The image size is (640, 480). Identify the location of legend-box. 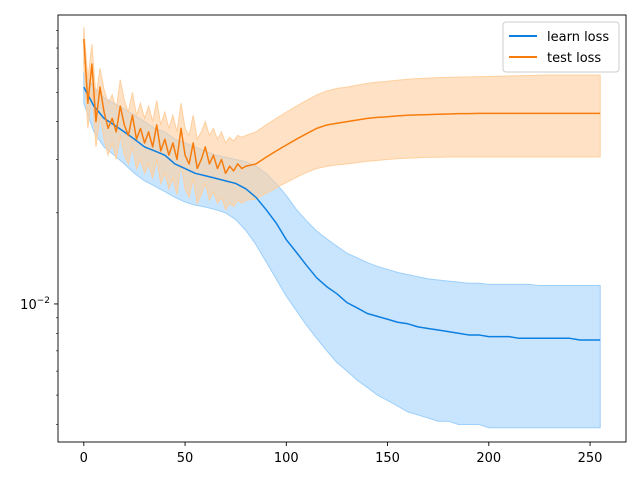
(561, 47).